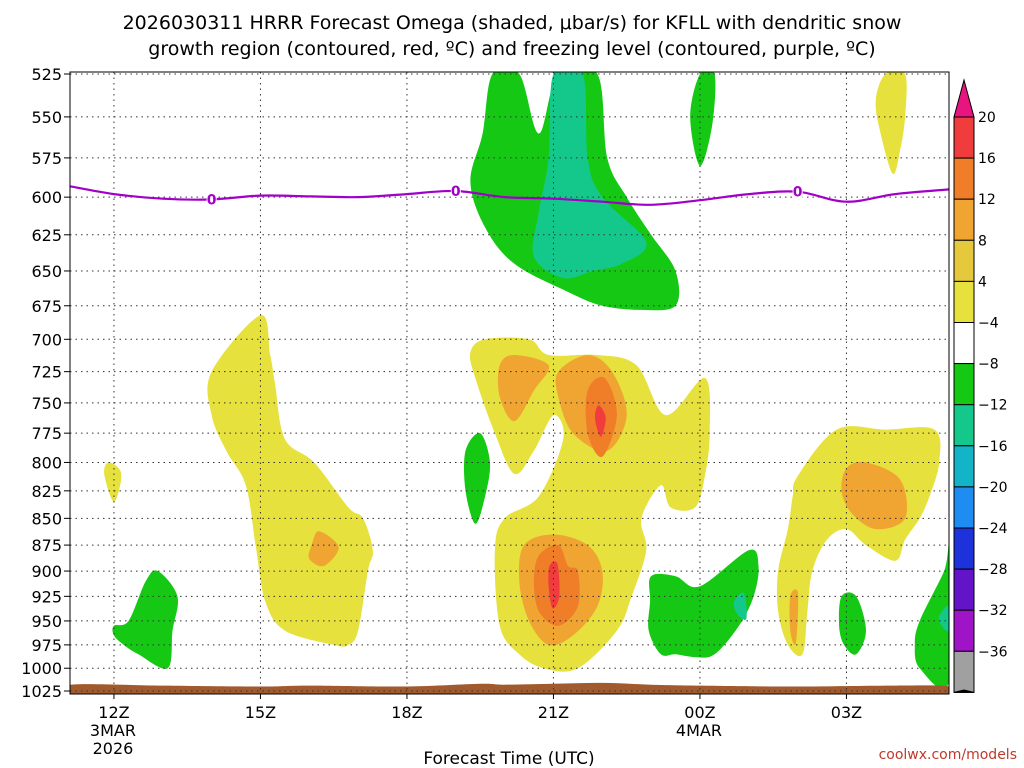  Describe the element at coordinates (988, 365) in the screenshot. I see `colorbar-label: −8` at that location.